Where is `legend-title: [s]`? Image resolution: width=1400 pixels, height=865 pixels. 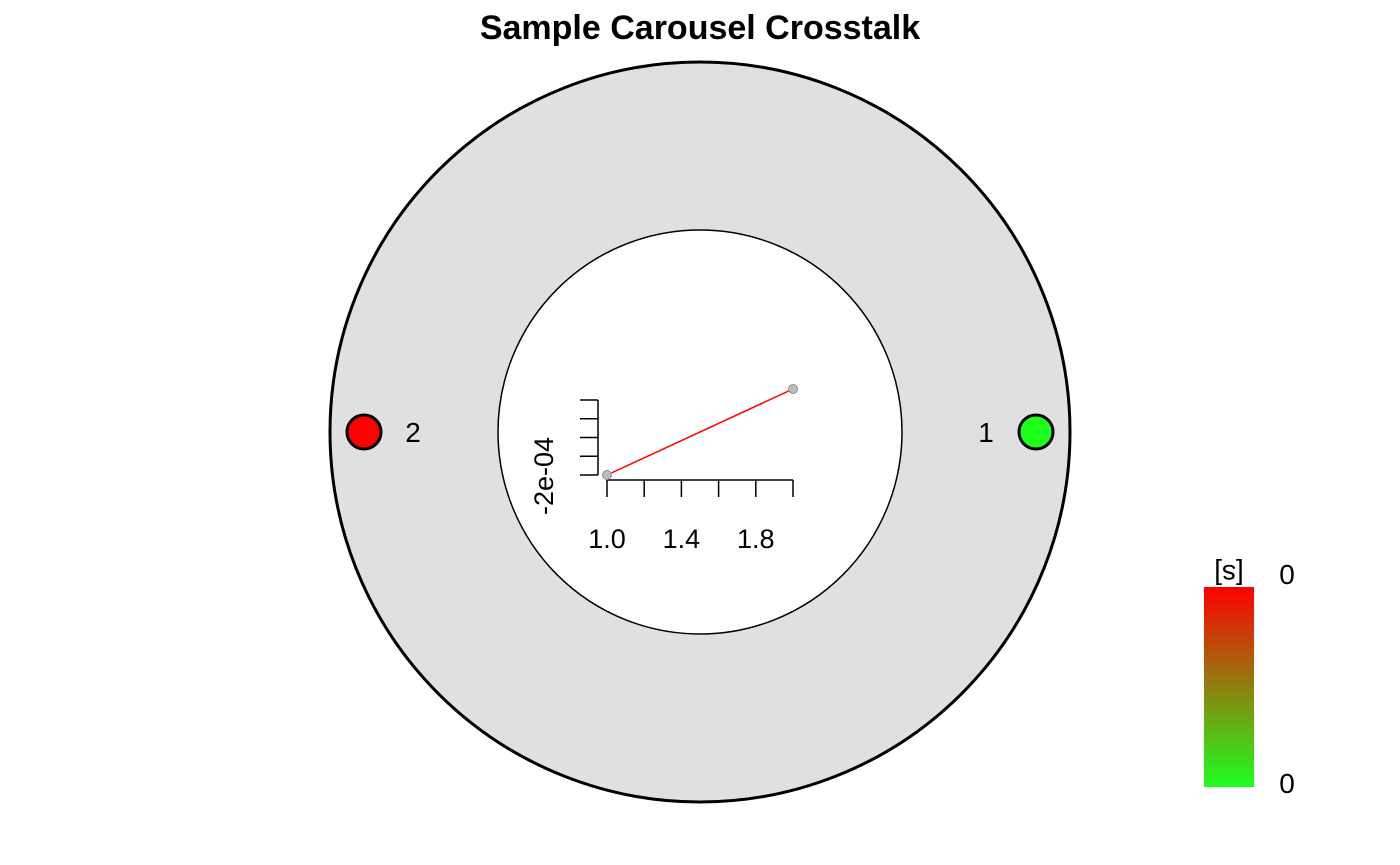
legend-title: [s] is located at coordinates (1229, 574).